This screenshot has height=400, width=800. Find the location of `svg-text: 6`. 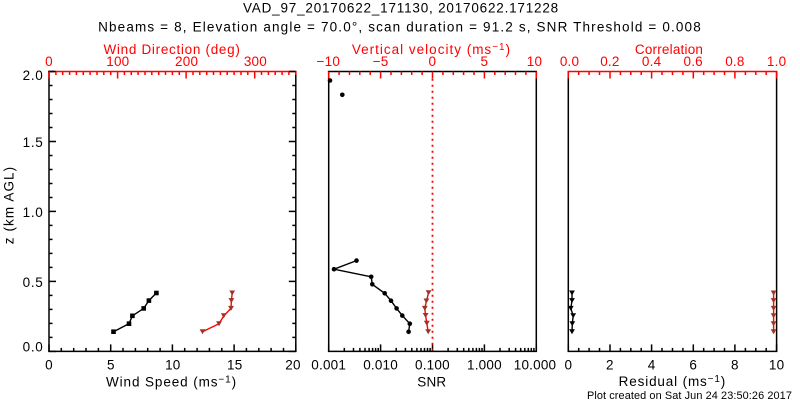

svg-text: 6 is located at coordinates (693, 365).